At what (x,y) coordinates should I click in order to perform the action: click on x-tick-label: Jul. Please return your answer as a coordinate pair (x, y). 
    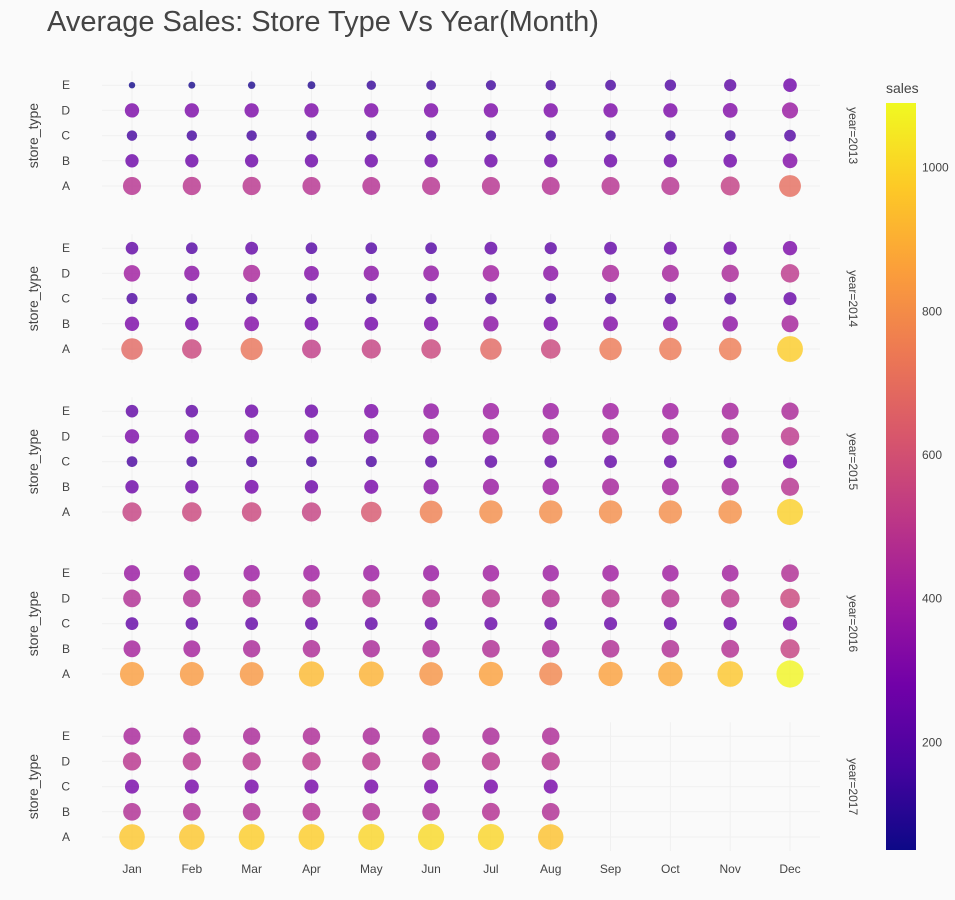
    Looking at the image, I should click on (490, 869).